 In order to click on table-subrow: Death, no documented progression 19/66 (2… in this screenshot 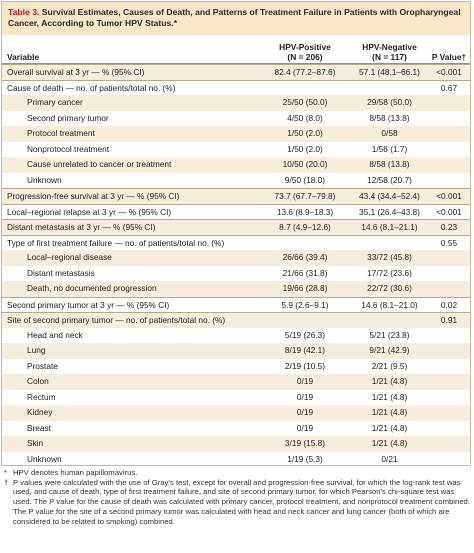, I will do `click(236, 289)`.